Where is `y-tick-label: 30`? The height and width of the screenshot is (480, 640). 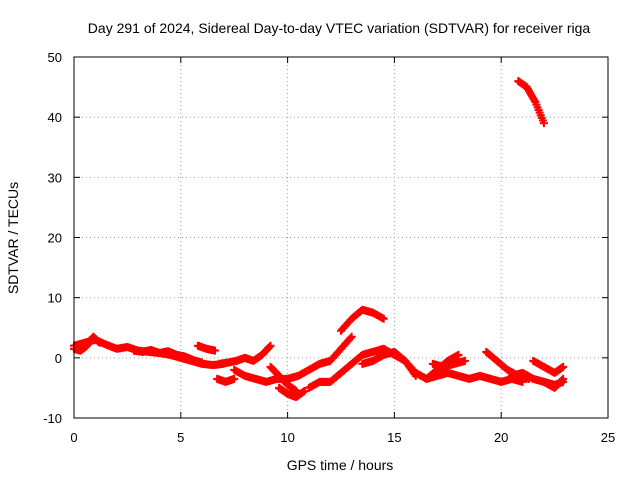
y-tick-label: 30 is located at coordinates (55, 177).